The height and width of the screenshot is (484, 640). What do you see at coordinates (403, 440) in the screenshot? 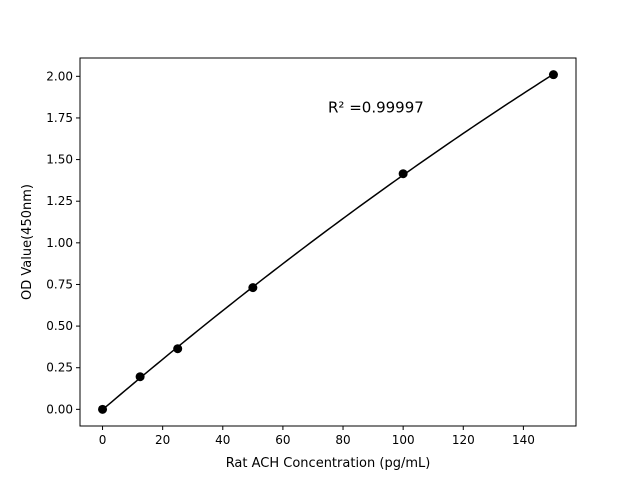
I see `x-tick-label: 100` at bounding box center [403, 440].